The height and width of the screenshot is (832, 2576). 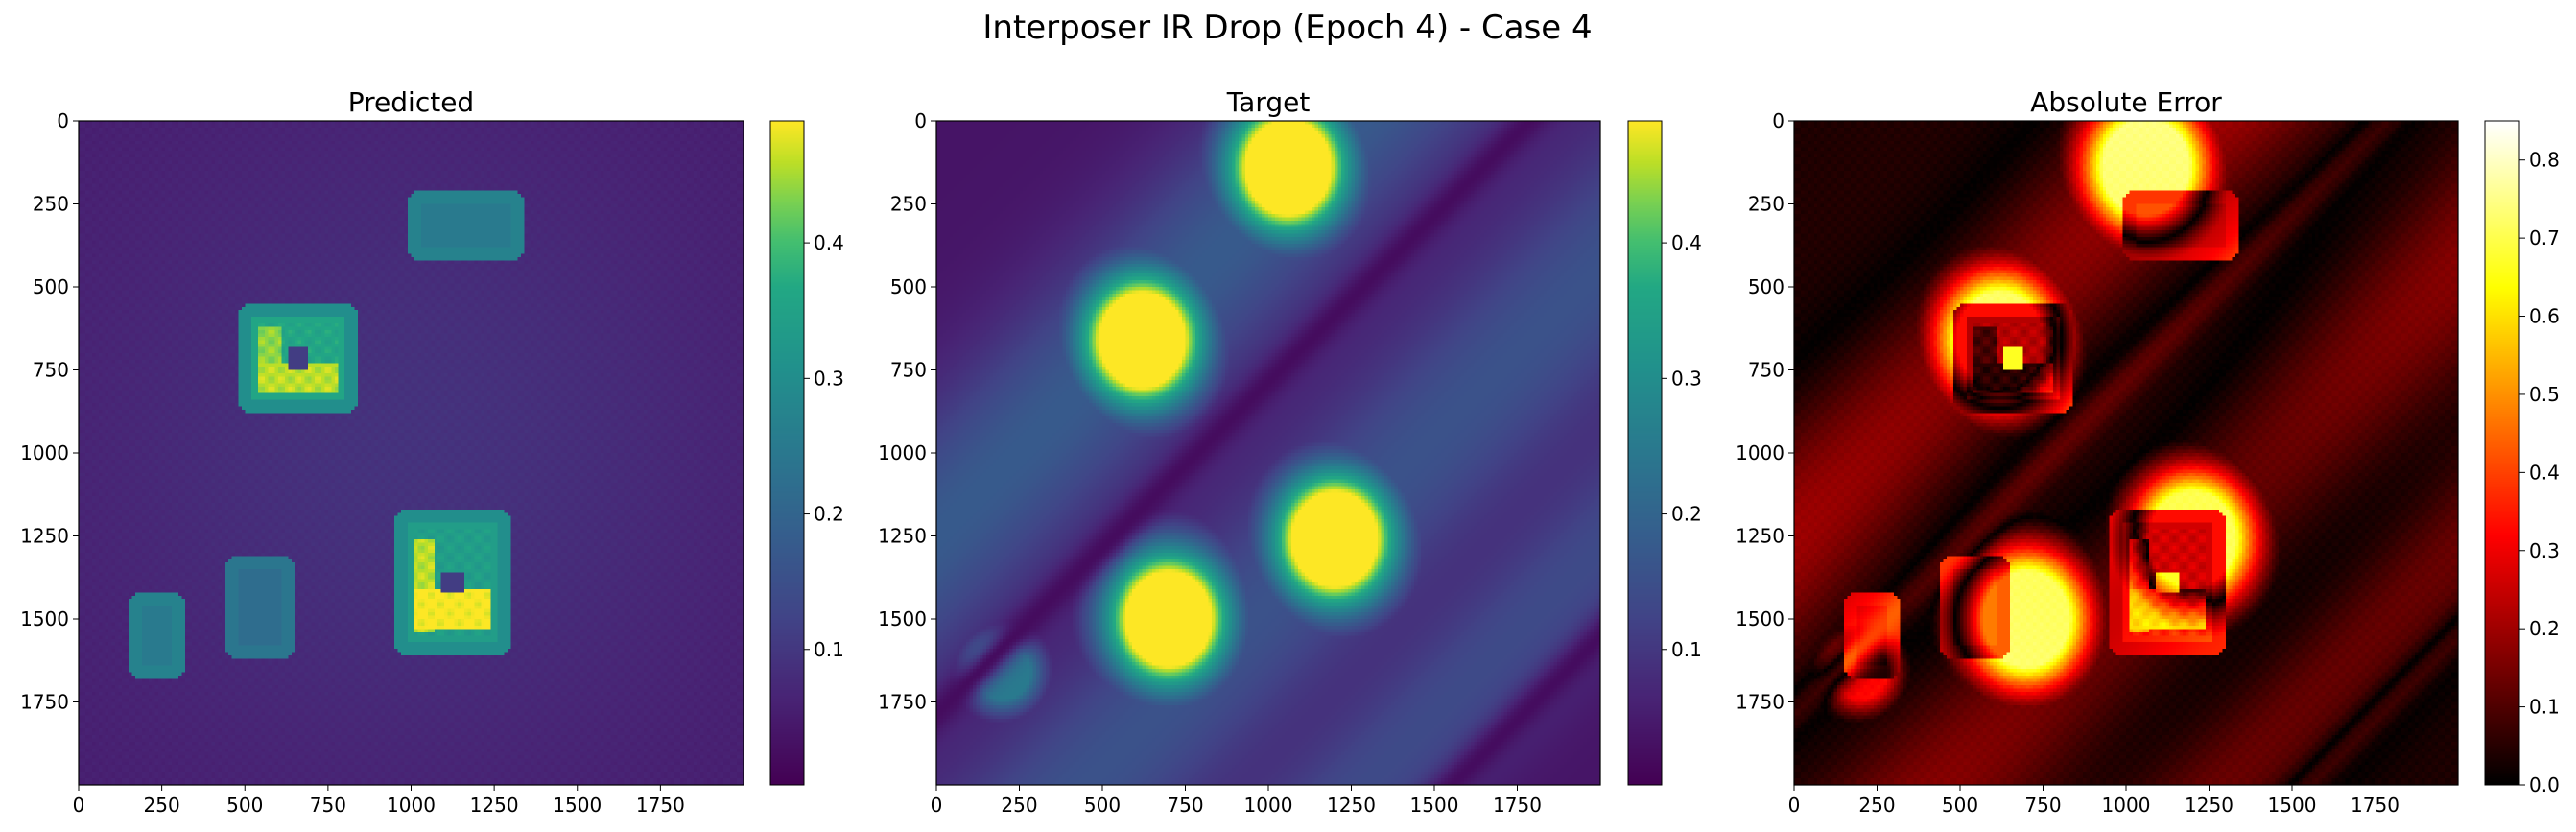 What do you see at coordinates (2126, 102) in the screenshot?
I see `panel-title: Absolute Error` at bounding box center [2126, 102].